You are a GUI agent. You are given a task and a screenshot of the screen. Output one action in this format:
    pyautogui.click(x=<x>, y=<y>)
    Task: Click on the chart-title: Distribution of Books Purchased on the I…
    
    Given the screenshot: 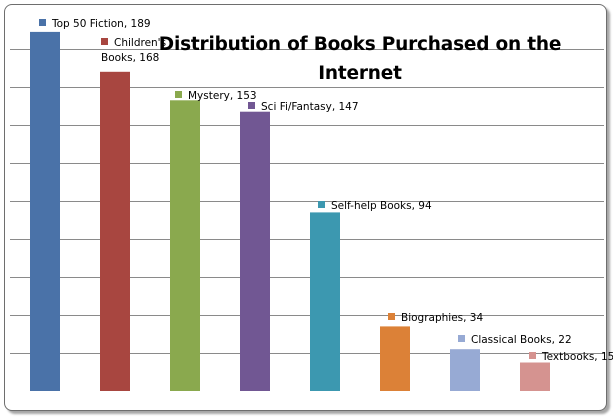 What is the action you would take?
    pyautogui.click(x=360, y=59)
    